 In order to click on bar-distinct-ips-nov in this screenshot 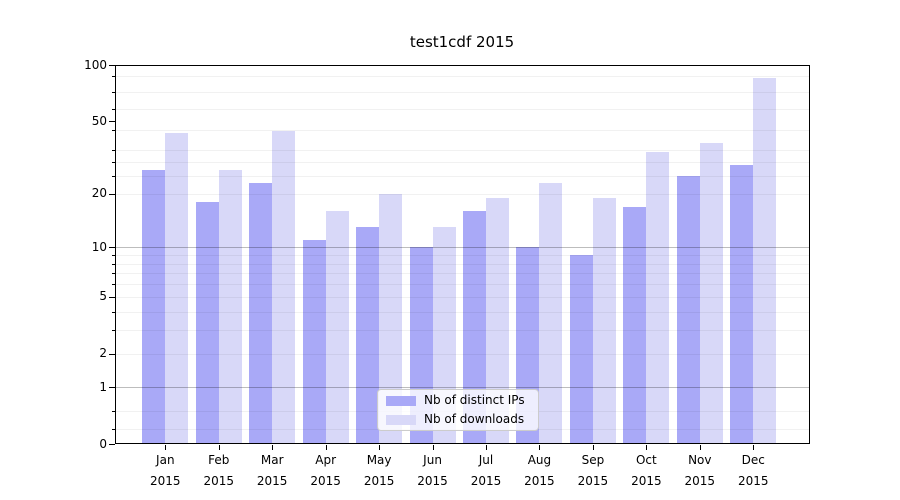, I will do `click(688, 310)`.